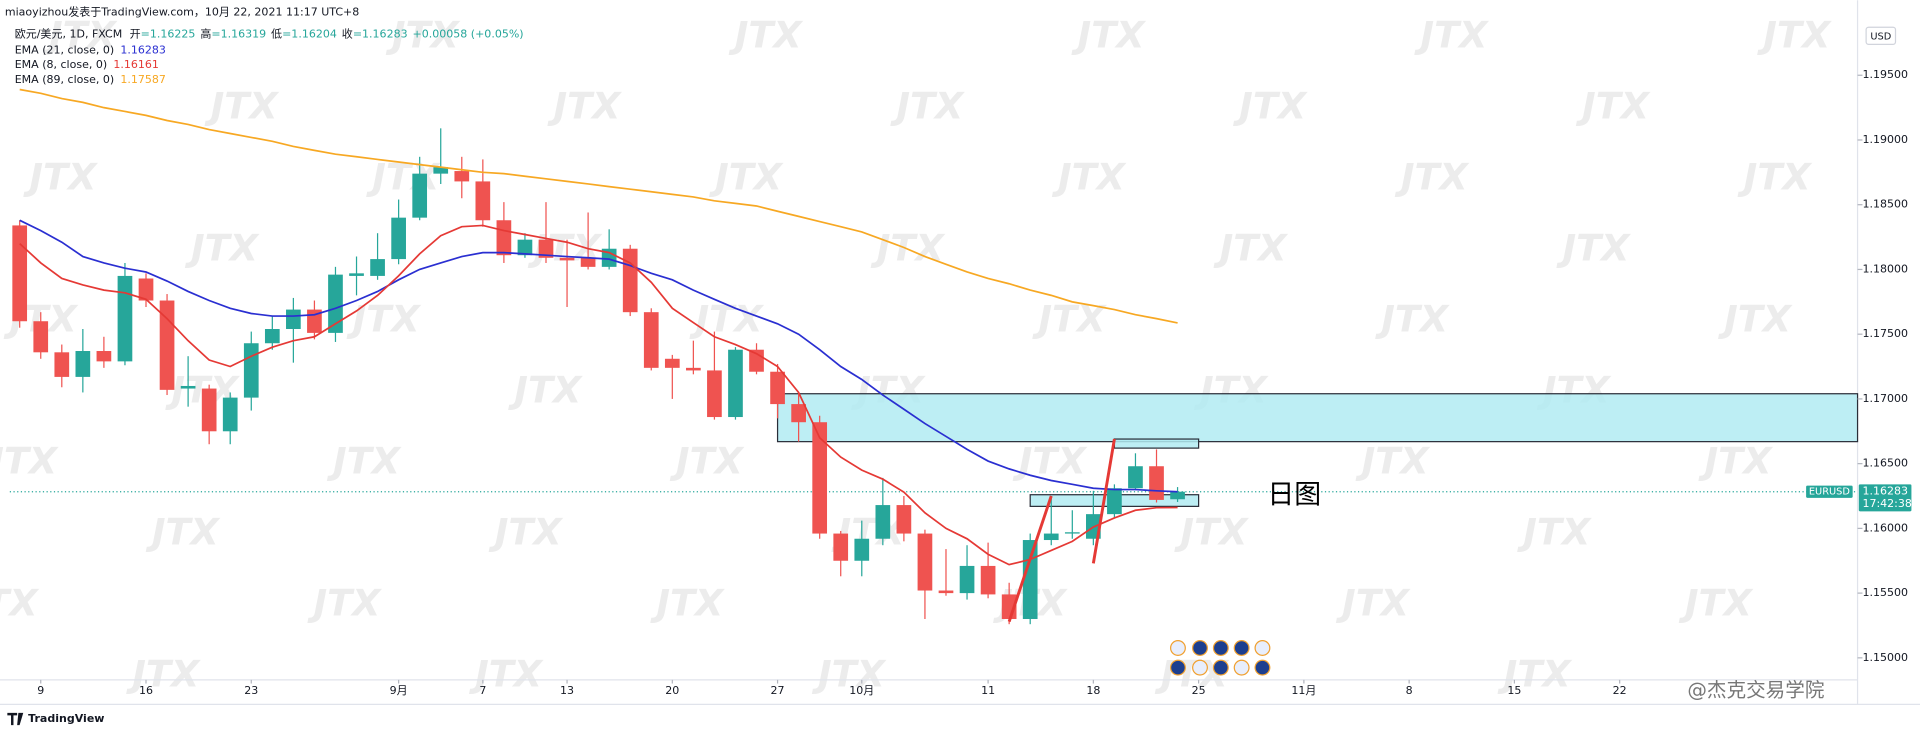  Describe the element at coordinates (988, 690) in the screenshot. I see `x-tick-label: 11` at that location.